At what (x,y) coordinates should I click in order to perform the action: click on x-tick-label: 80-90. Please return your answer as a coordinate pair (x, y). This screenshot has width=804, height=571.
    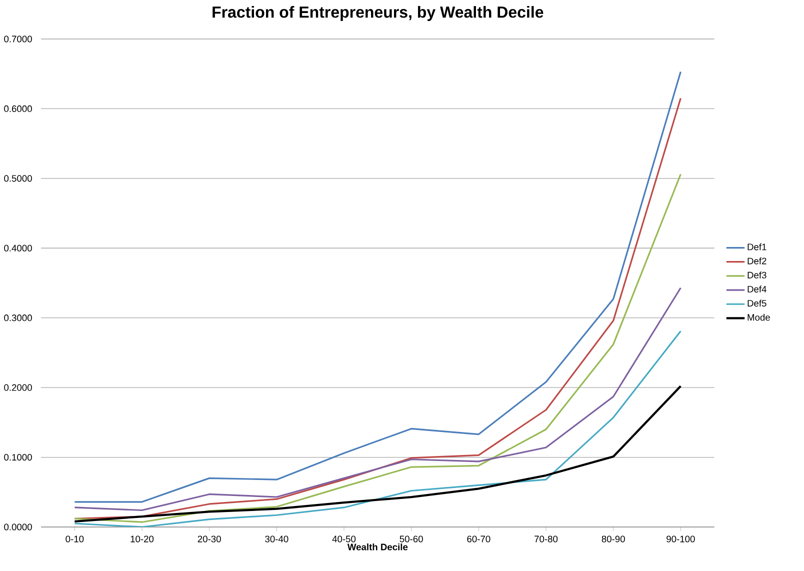
    Looking at the image, I should click on (613, 539).